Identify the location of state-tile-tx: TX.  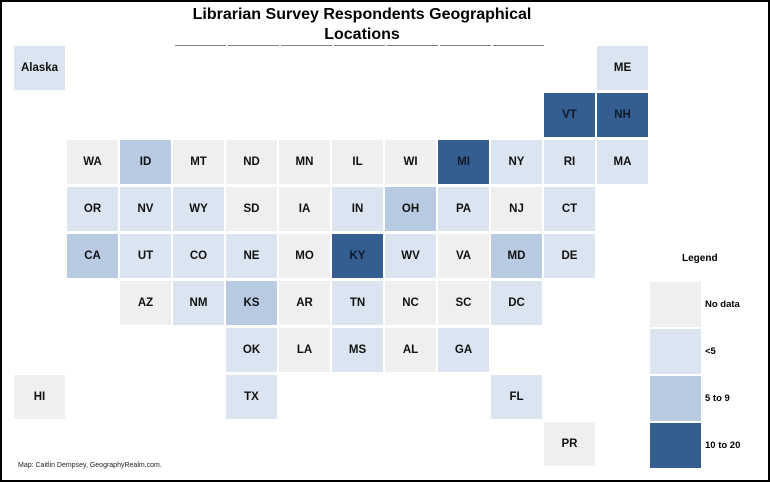
(251, 397).